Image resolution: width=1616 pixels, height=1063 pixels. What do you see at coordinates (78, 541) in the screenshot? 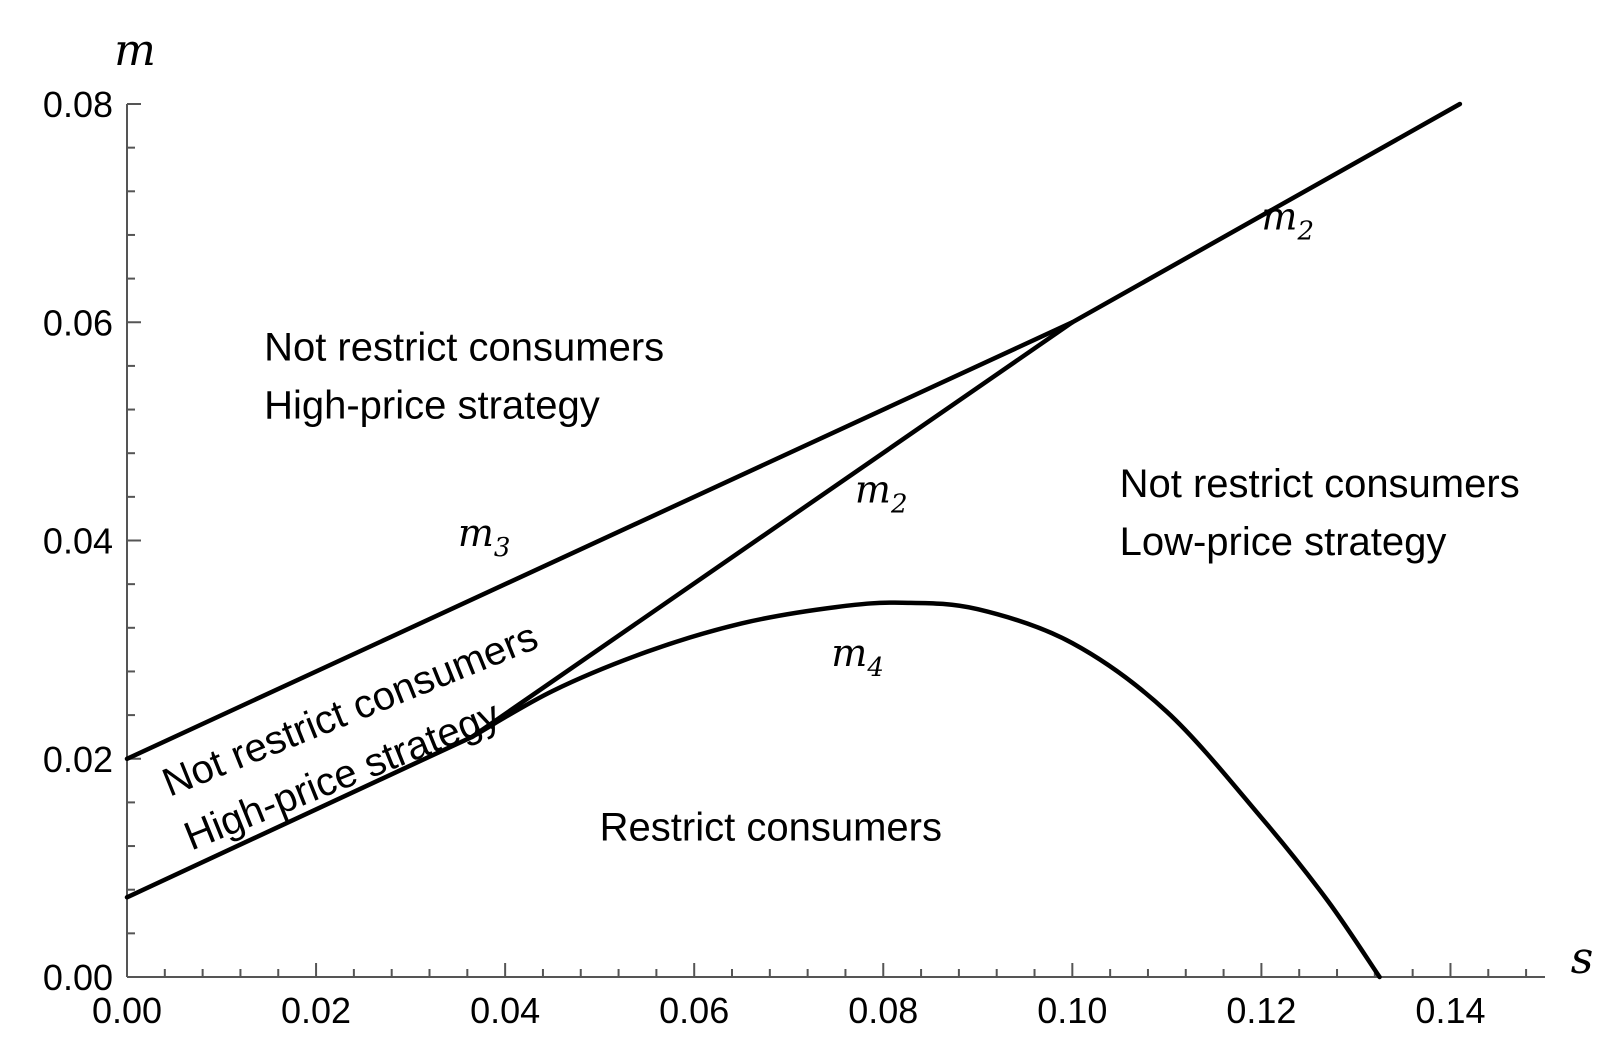
I see `y-tick-label: 0.04` at bounding box center [78, 541].